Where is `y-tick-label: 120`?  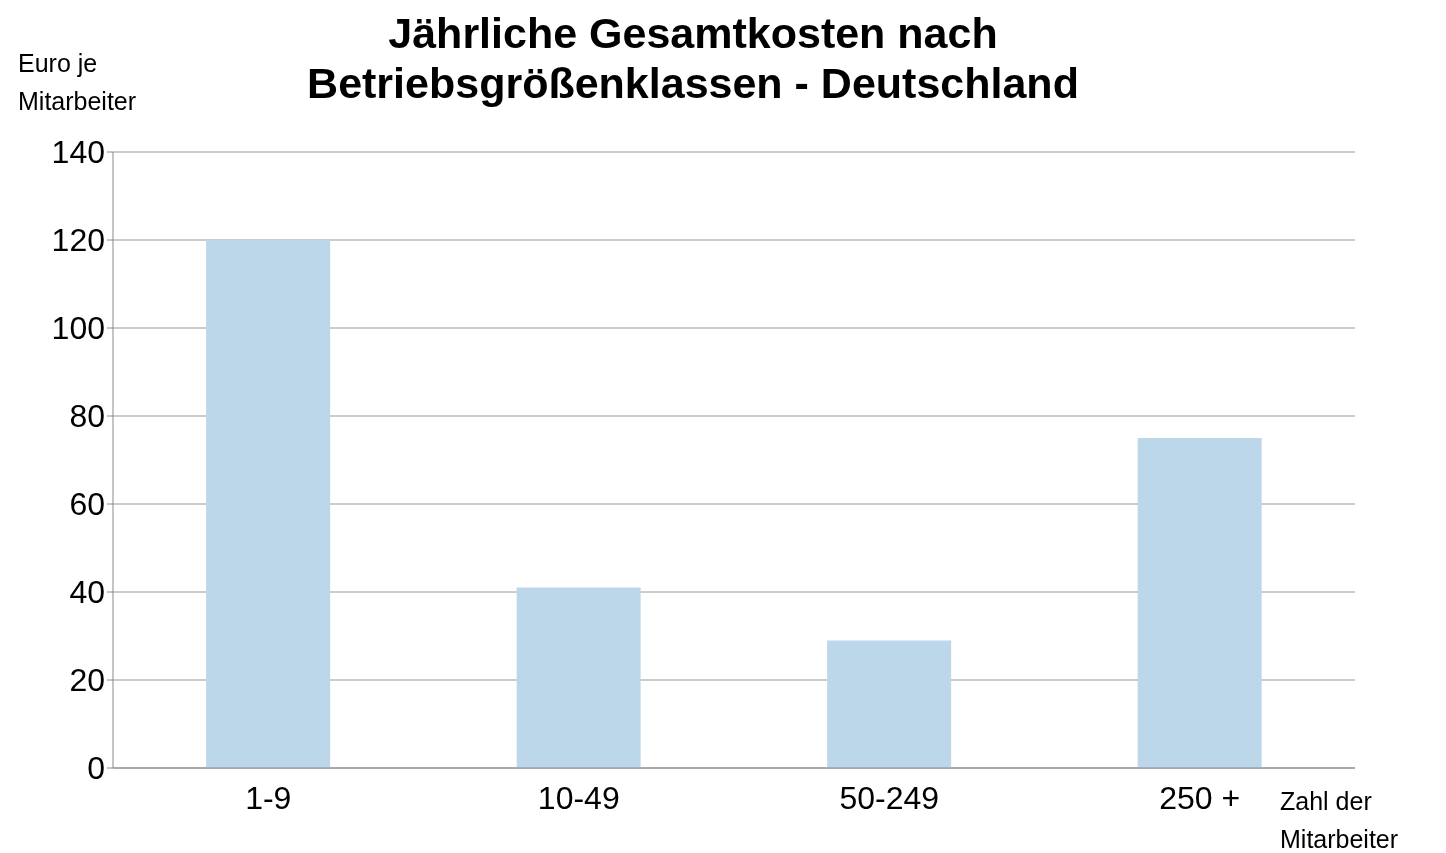
y-tick-label: 120 is located at coordinates (78, 240).